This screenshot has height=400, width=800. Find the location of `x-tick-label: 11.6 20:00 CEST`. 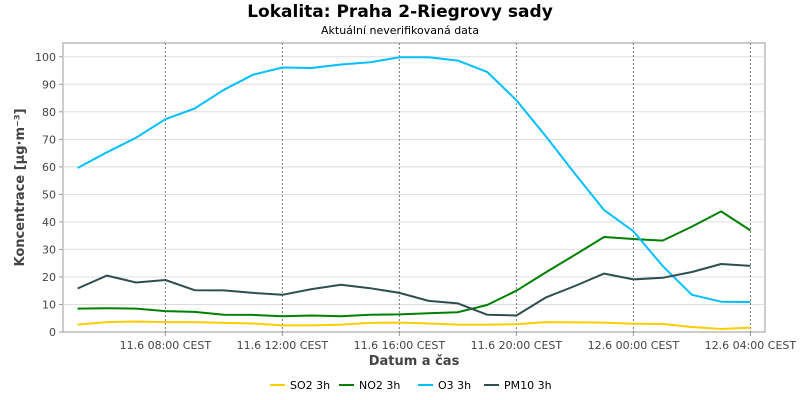

x-tick-label: 11.6 20:00 CEST is located at coordinates (517, 345).